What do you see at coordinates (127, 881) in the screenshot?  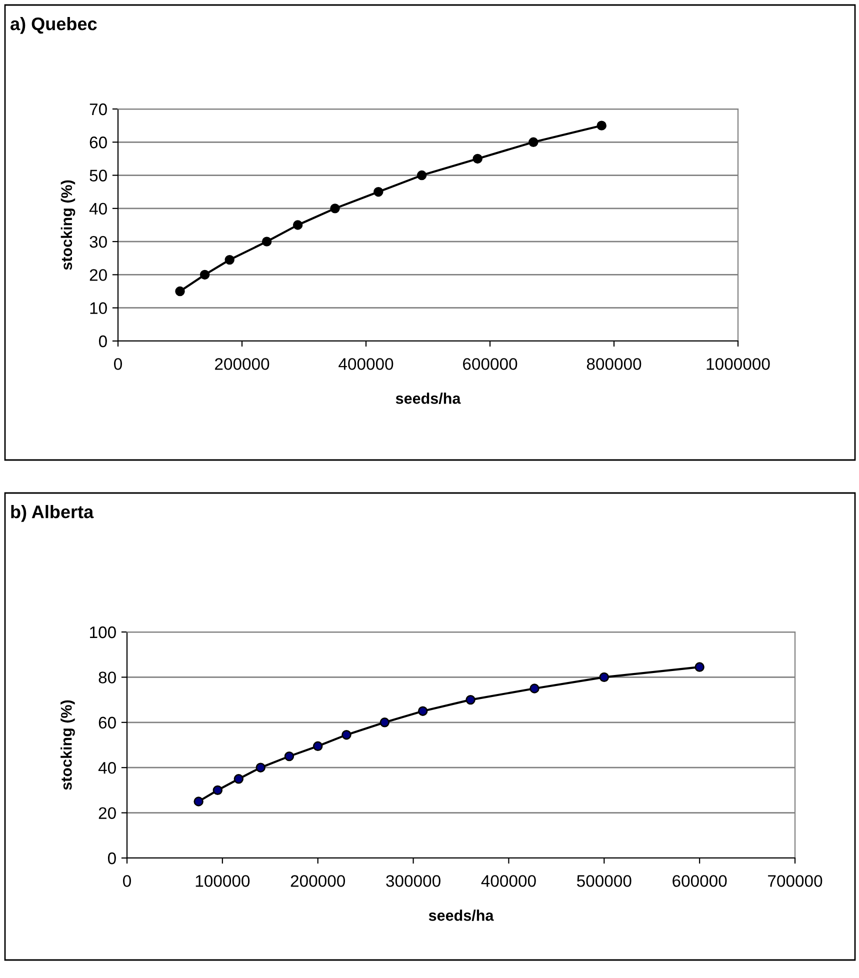 I see `x-tick-label: 0` at bounding box center [127, 881].